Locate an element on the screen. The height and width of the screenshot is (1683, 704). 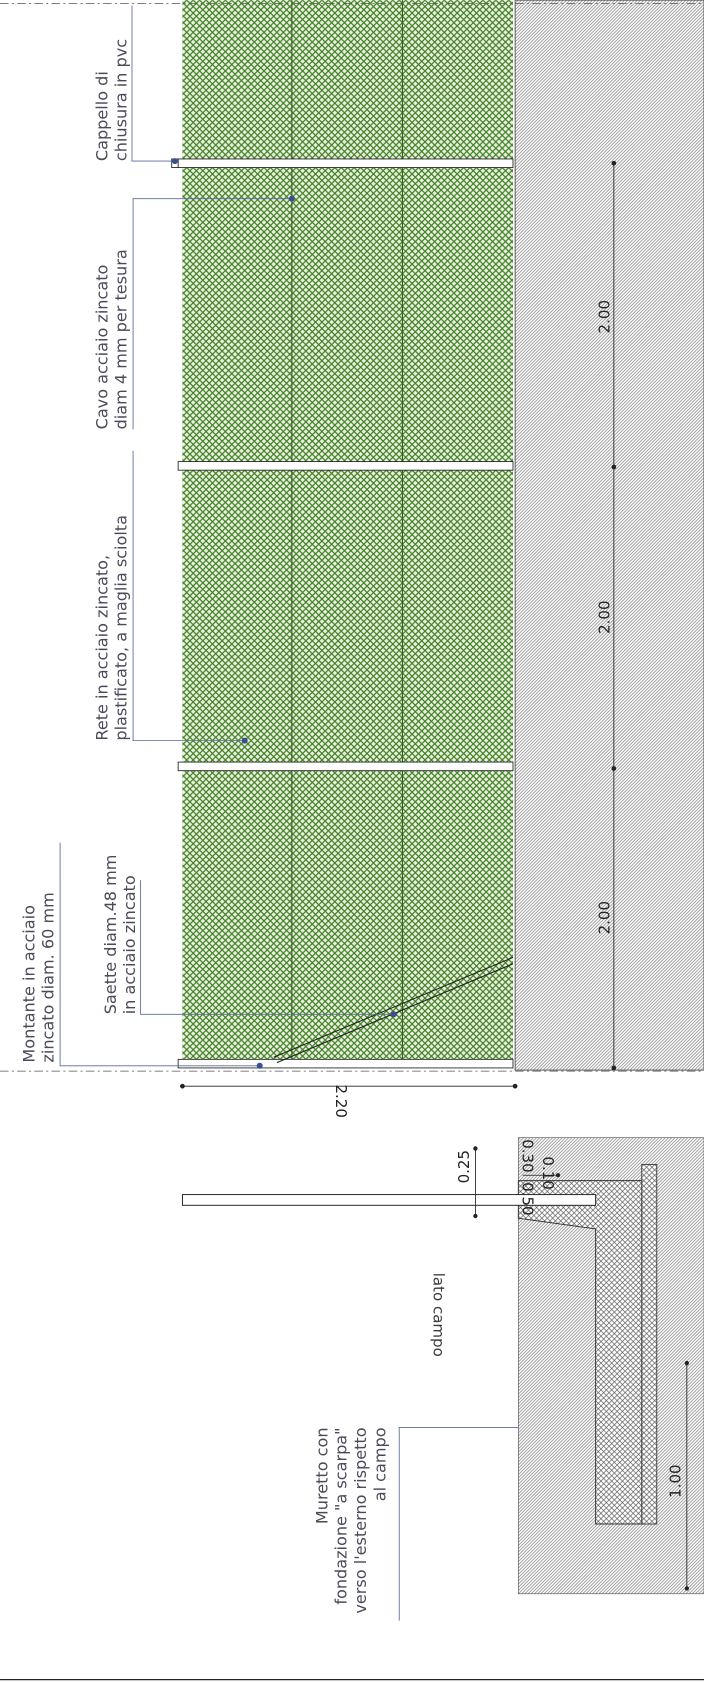
label: Montante in acciaio is located at coordinates (28, 983).